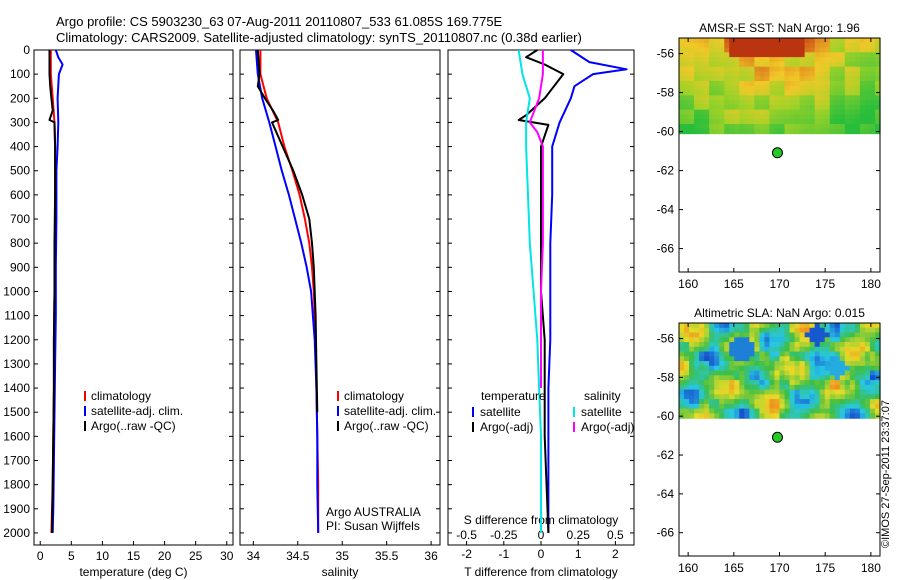 The height and width of the screenshot is (580, 900). What do you see at coordinates (871, 284) in the screenshot?
I see `map-x-tick-label: 180` at bounding box center [871, 284].